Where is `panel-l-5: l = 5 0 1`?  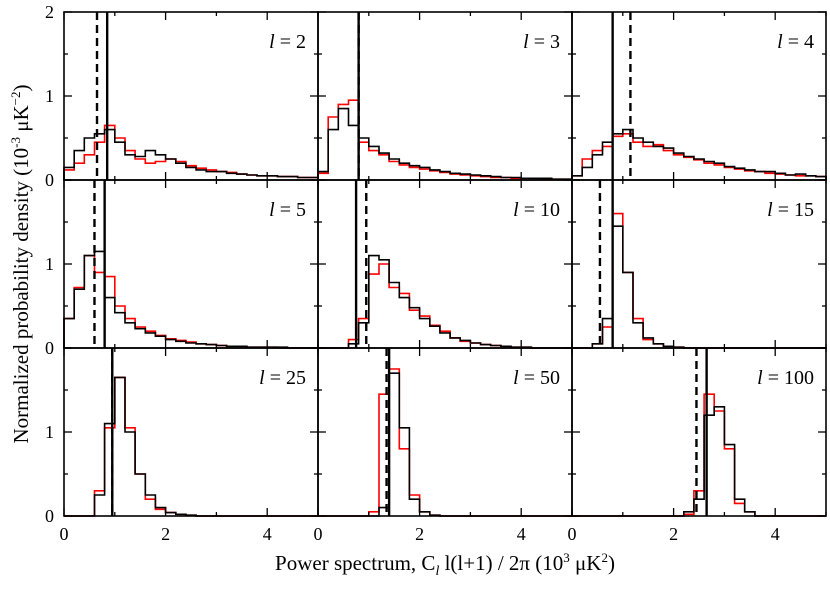 panel-l-5: l = 5 0 1 is located at coordinates (182, 268).